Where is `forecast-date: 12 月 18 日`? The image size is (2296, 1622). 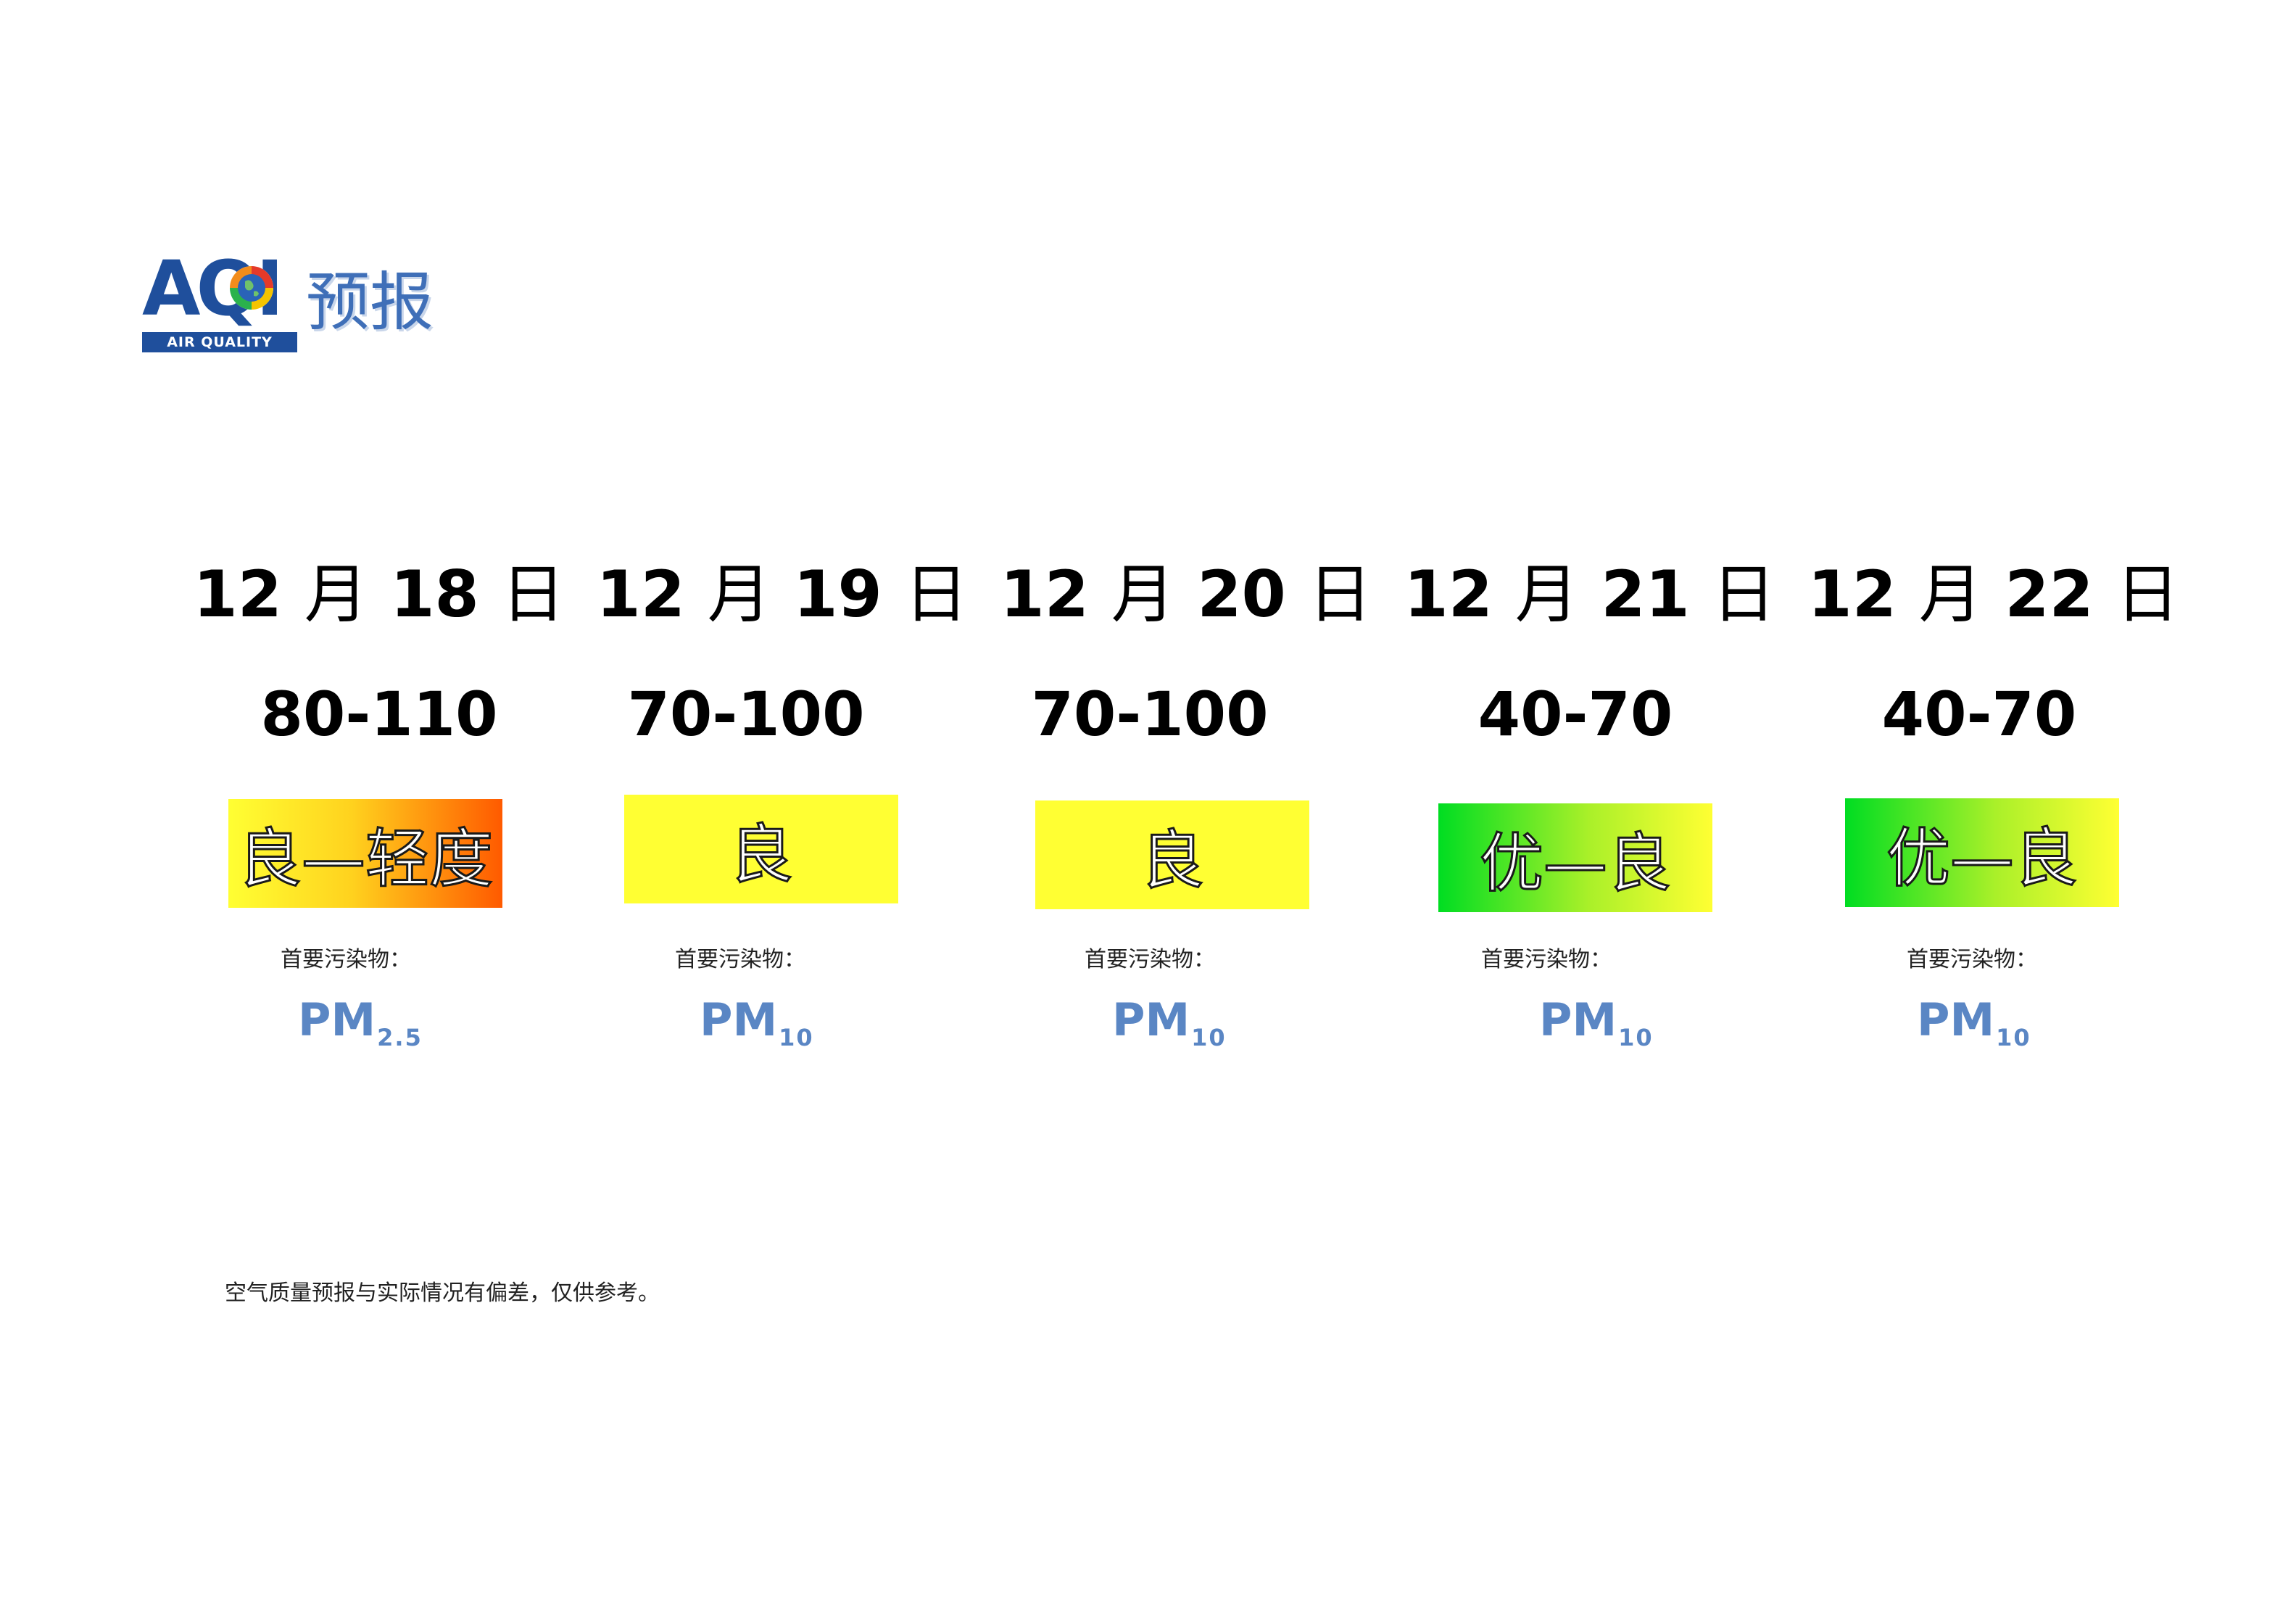 forecast-date: 12 月 18 日 is located at coordinates (379, 594).